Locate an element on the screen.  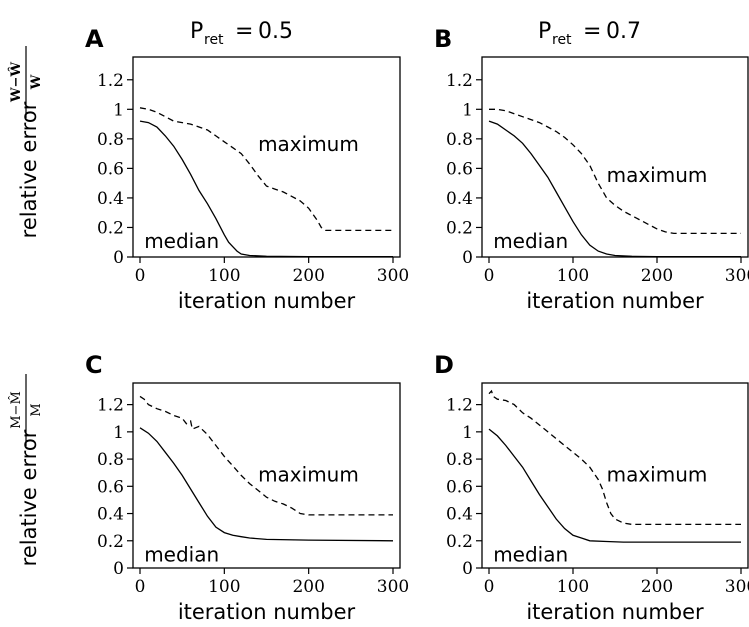
column-title-left-equals: = is located at coordinates (244, 31).